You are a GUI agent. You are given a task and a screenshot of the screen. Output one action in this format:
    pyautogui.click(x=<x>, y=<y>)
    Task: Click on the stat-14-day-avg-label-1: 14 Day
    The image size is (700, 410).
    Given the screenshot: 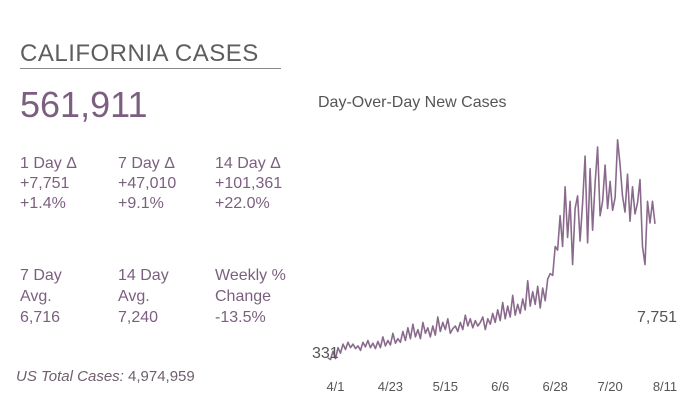 What is the action you would take?
    pyautogui.click(x=143, y=275)
    